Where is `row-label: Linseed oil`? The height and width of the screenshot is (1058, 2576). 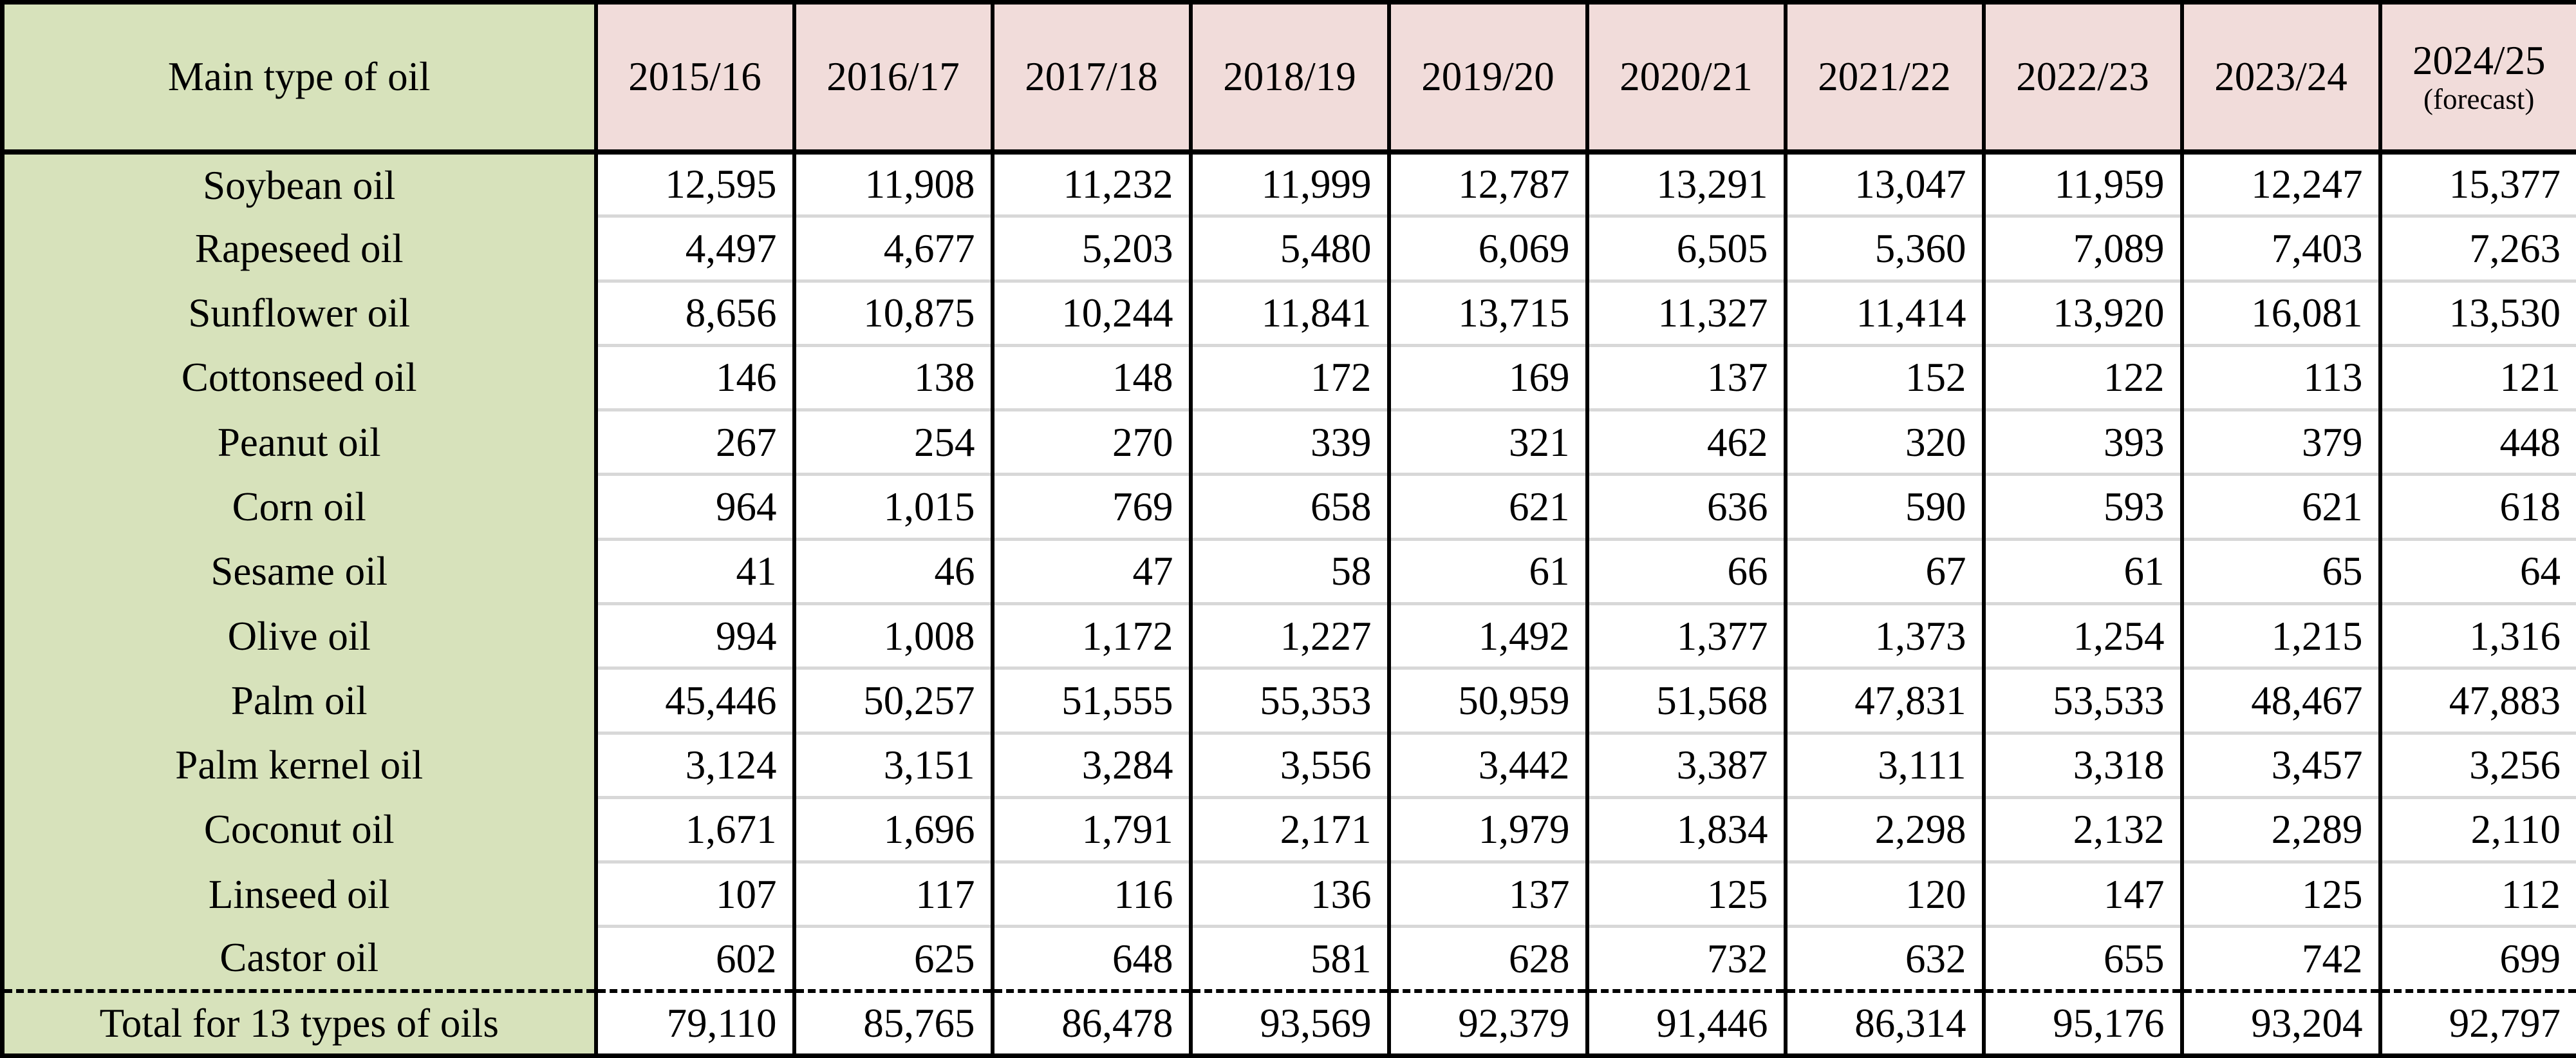 row-label: Linseed oil is located at coordinates (299, 895).